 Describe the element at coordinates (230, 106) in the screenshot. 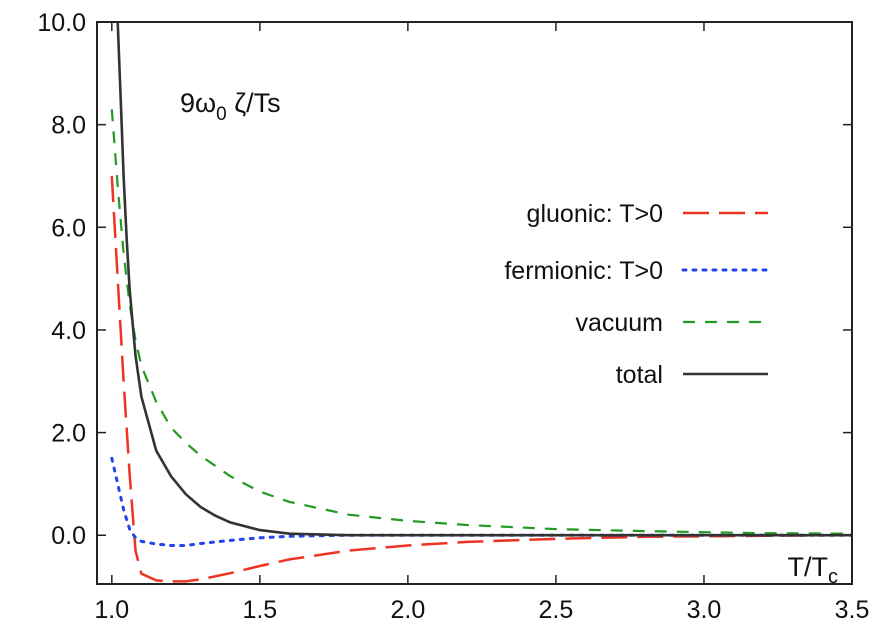

I see `chart-annotation: 9ω0 ζ/Ts` at that location.